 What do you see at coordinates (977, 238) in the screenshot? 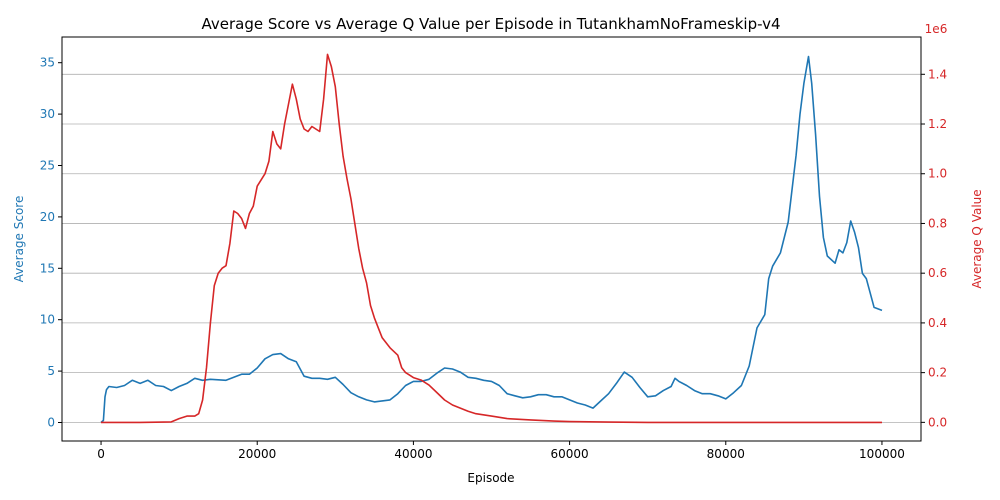
I see `y-axis-right-label: Average Q Value` at bounding box center [977, 238].